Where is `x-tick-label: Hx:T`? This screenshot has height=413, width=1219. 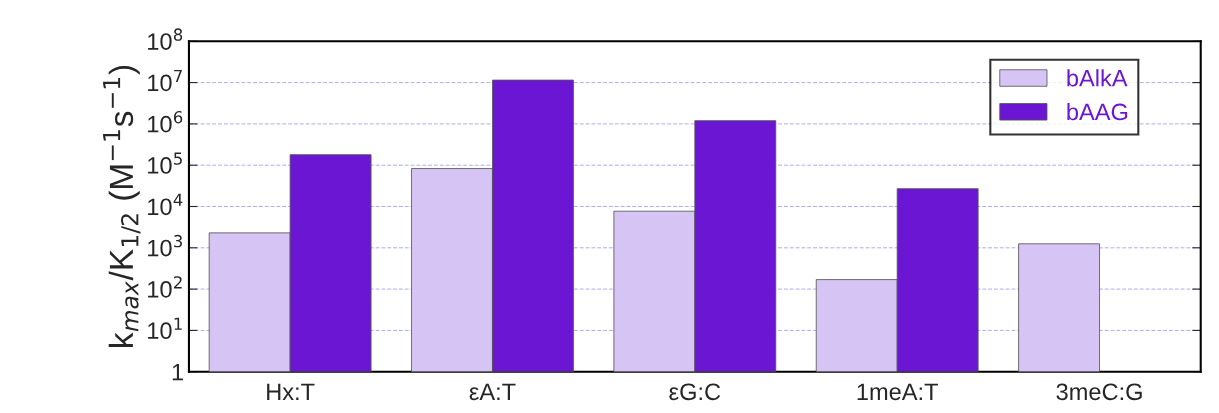
x-tick-label: Hx:T is located at coordinates (291, 391).